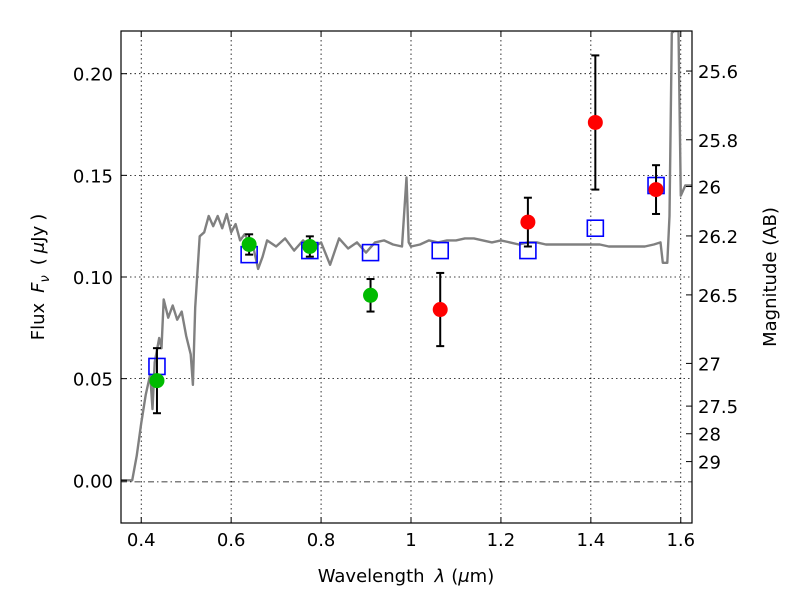 The height and width of the screenshot is (600, 800). What do you see at coordinates (709, 364) in the screenshot?
I see `y2-tick-label: 27` at bounding box center [709, 364].